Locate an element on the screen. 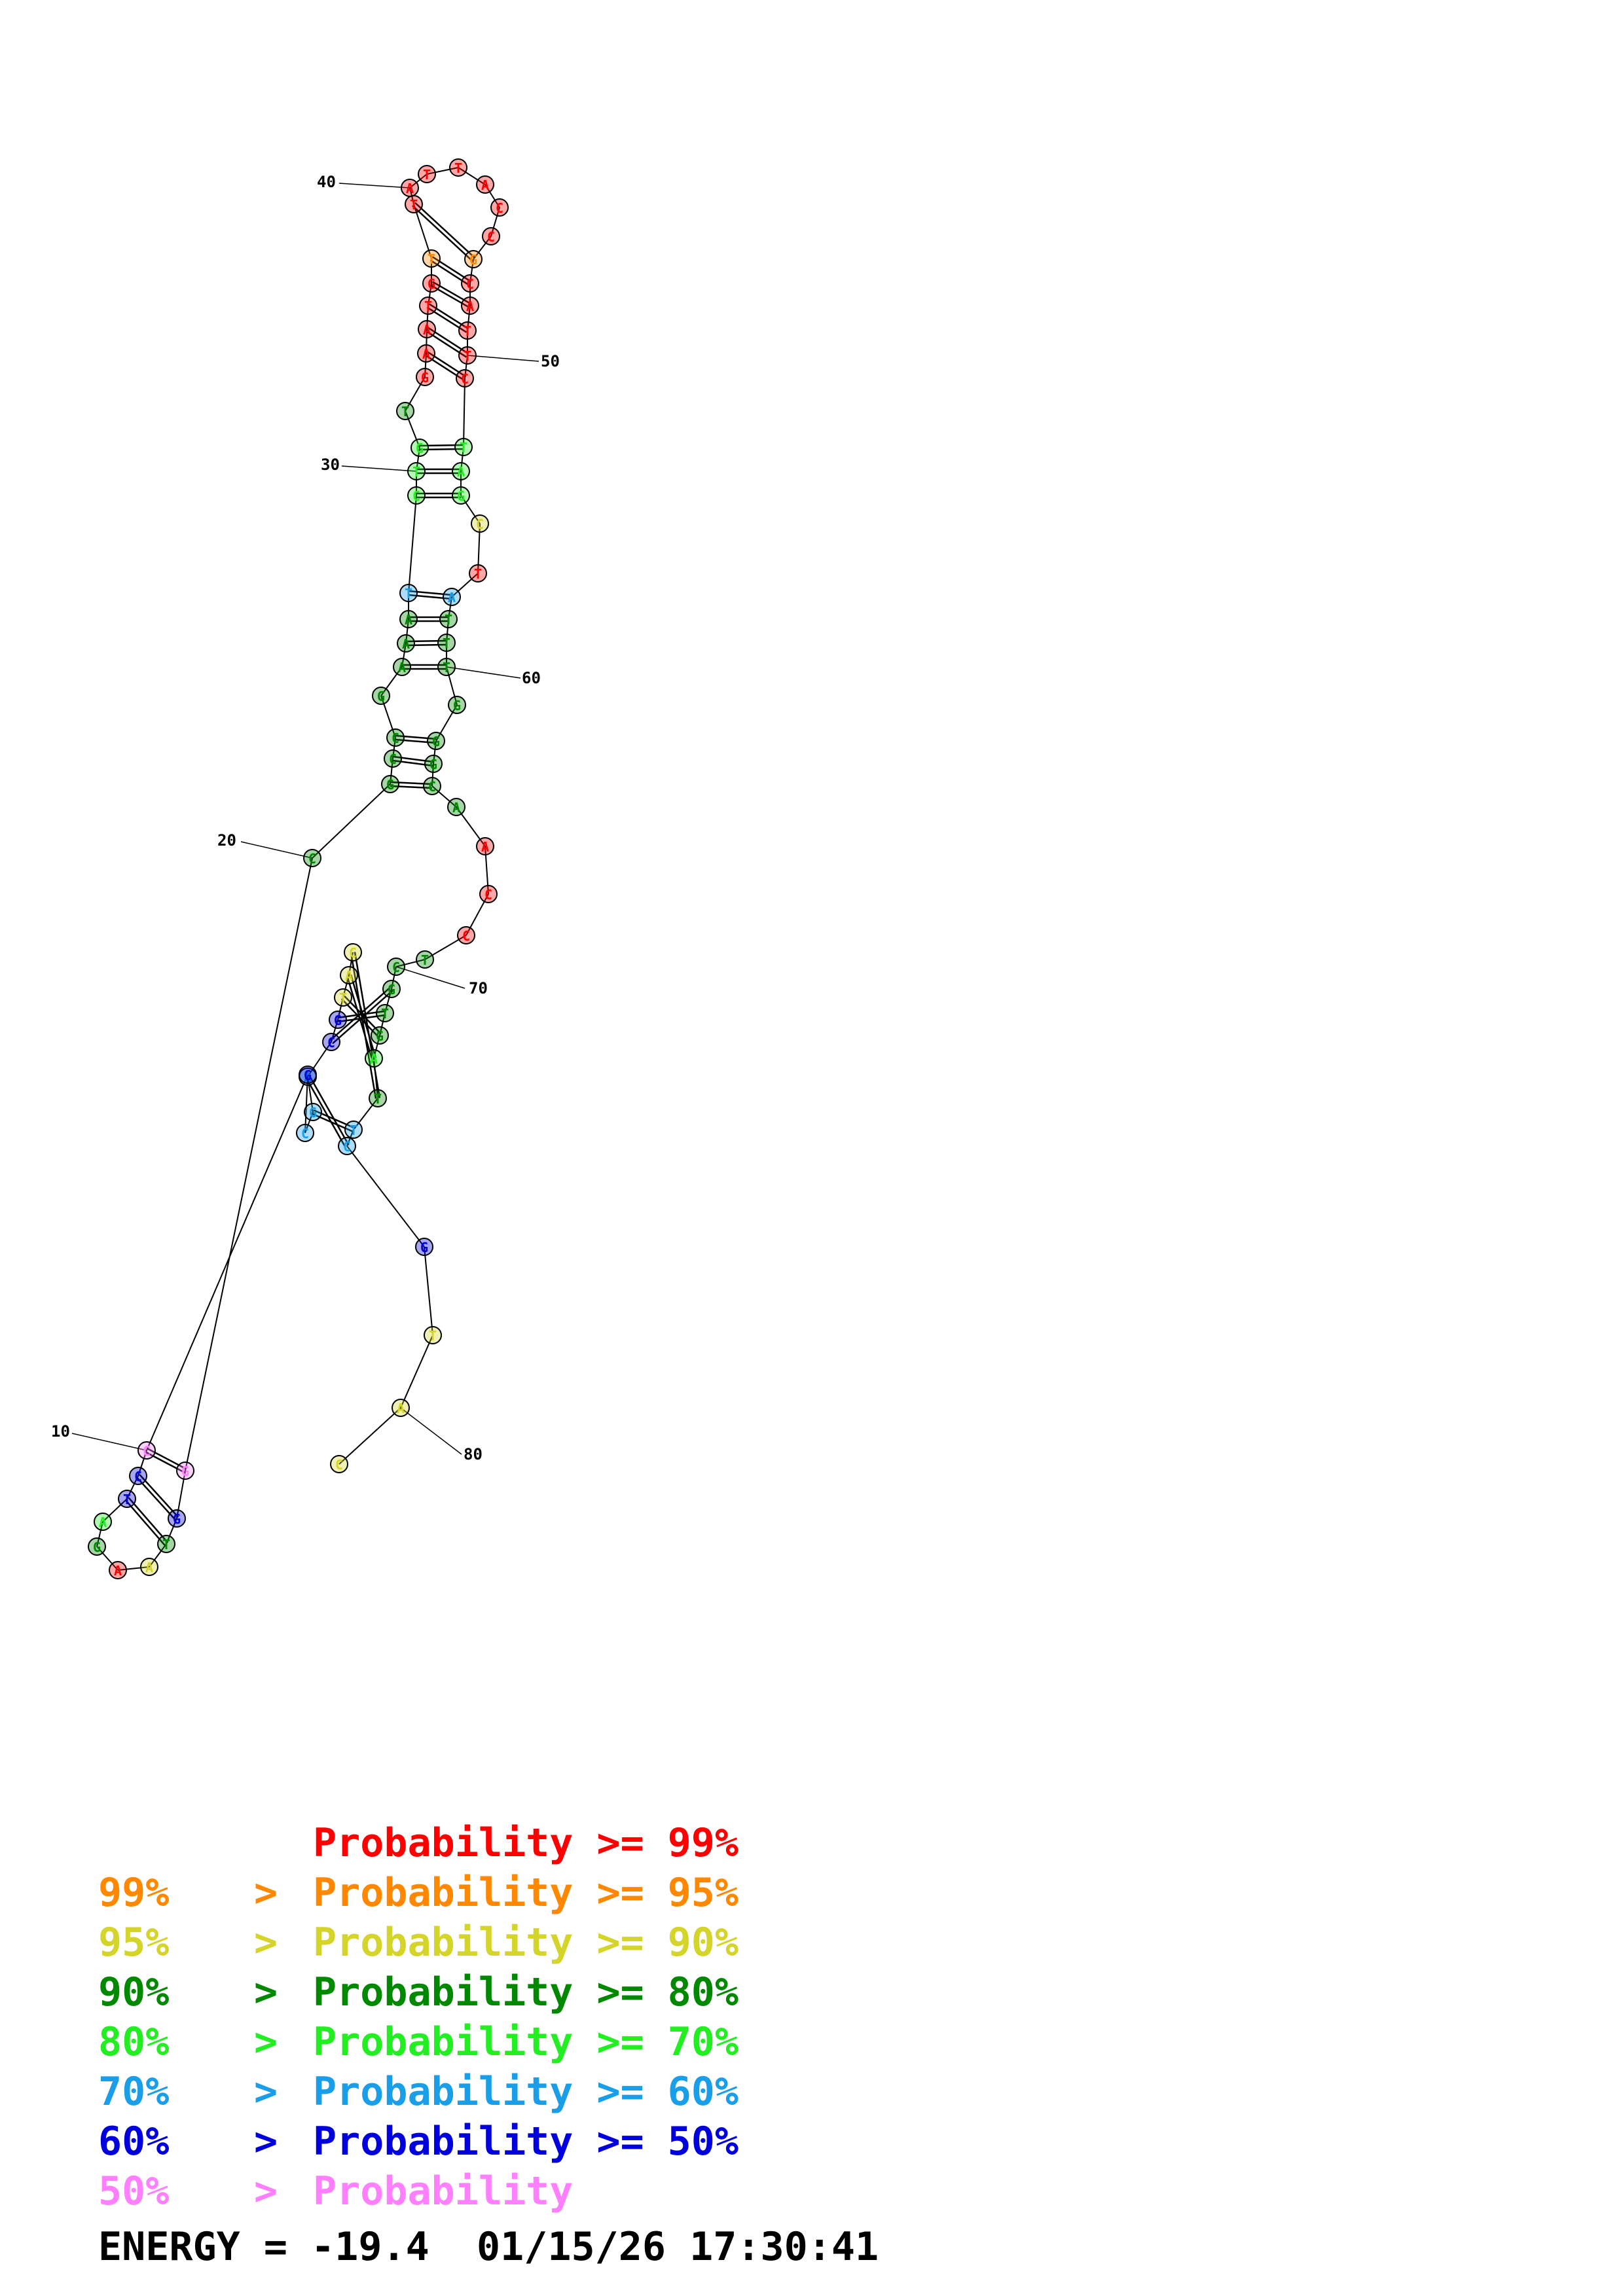 The image size is (1623, 2296). legend-threshold: 95% is located at coordinates (703, 1893).